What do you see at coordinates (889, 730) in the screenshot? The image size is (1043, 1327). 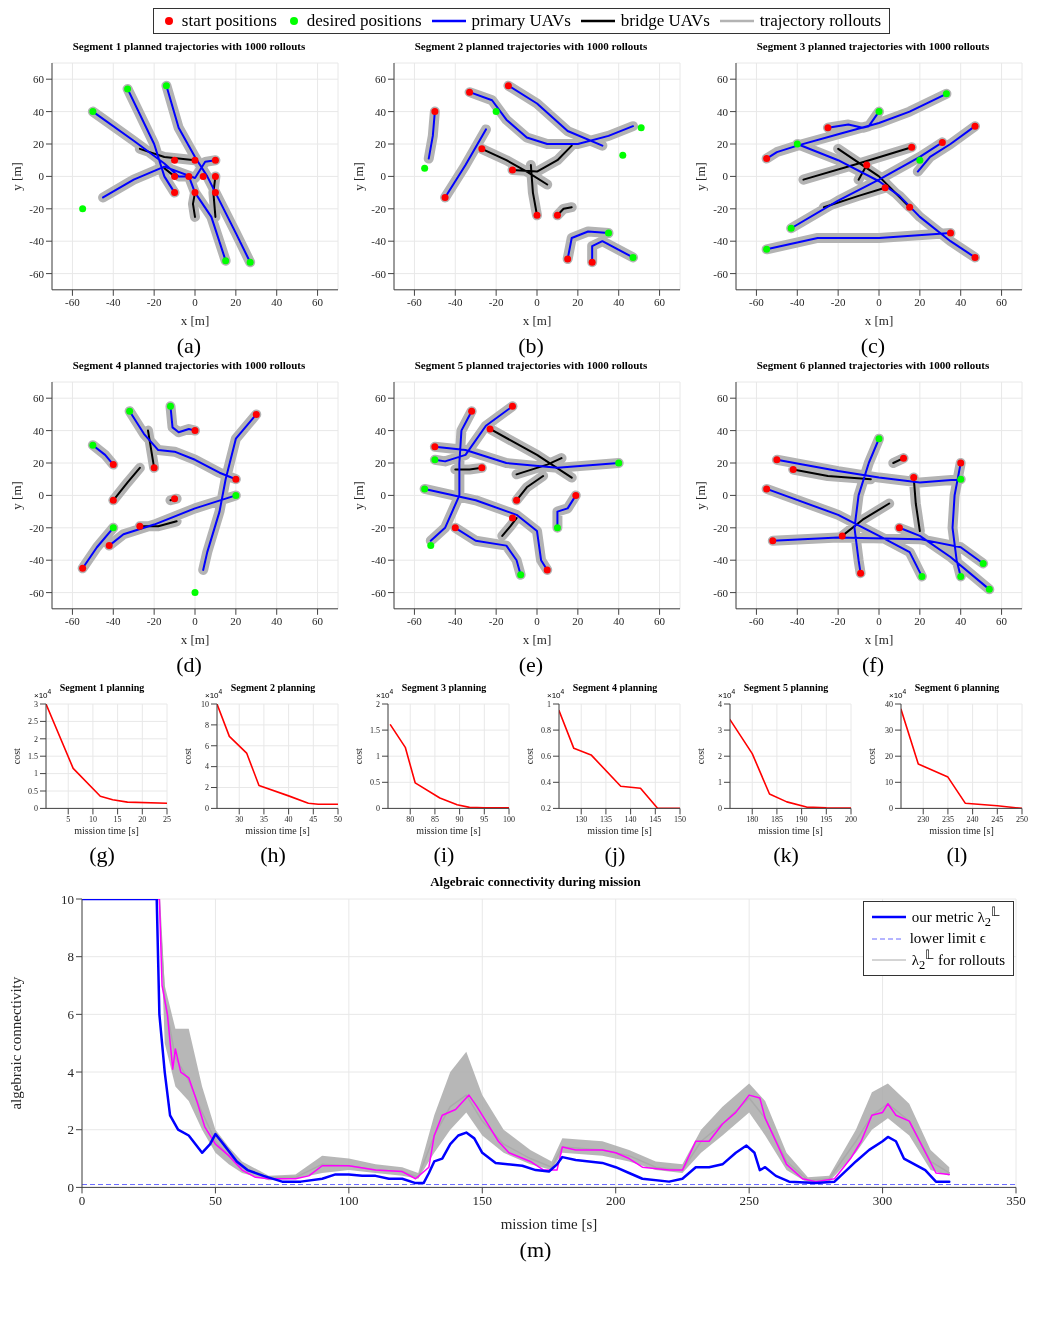 I see `y-tick-label: 30` at bounding box center [889, 730].